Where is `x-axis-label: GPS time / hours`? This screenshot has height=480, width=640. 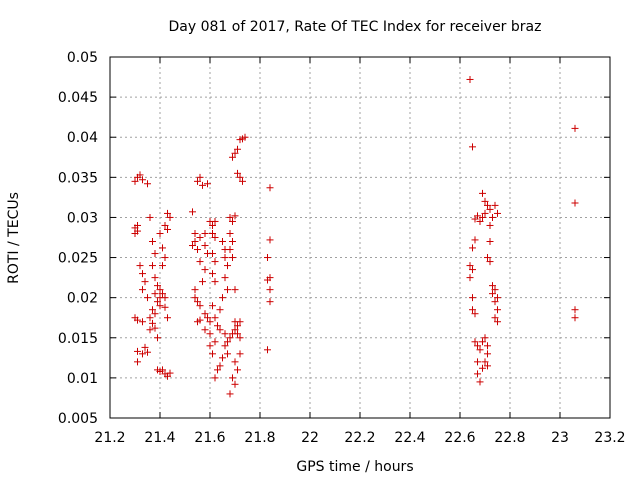 x-axis-label: GPS time / hours is located at coordinates (354, 467).